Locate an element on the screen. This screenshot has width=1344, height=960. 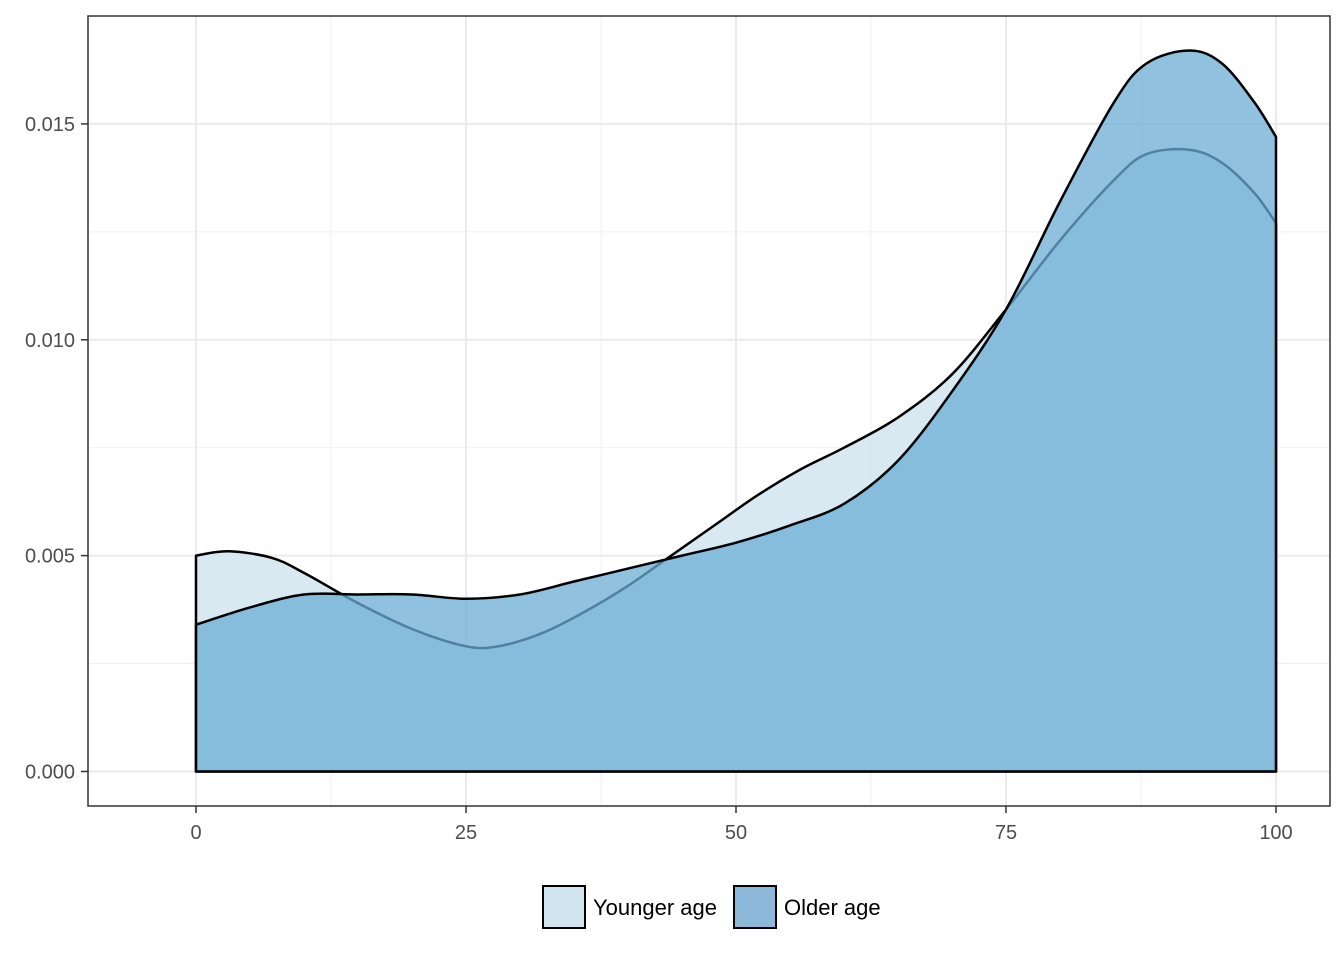
legend: Younger age Older age is located at coordinates (711, 907).